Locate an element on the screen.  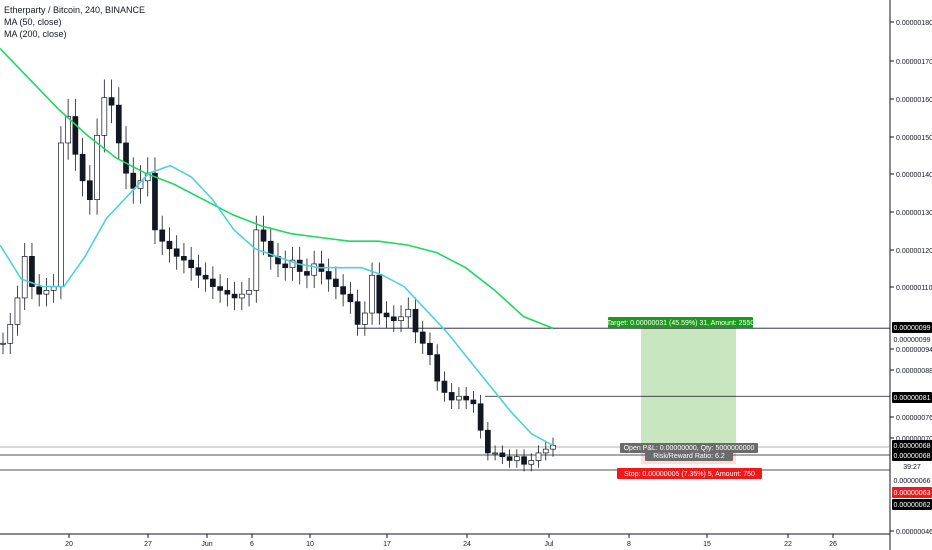
countdown-tag-bg is located at coordinates (912, 466).